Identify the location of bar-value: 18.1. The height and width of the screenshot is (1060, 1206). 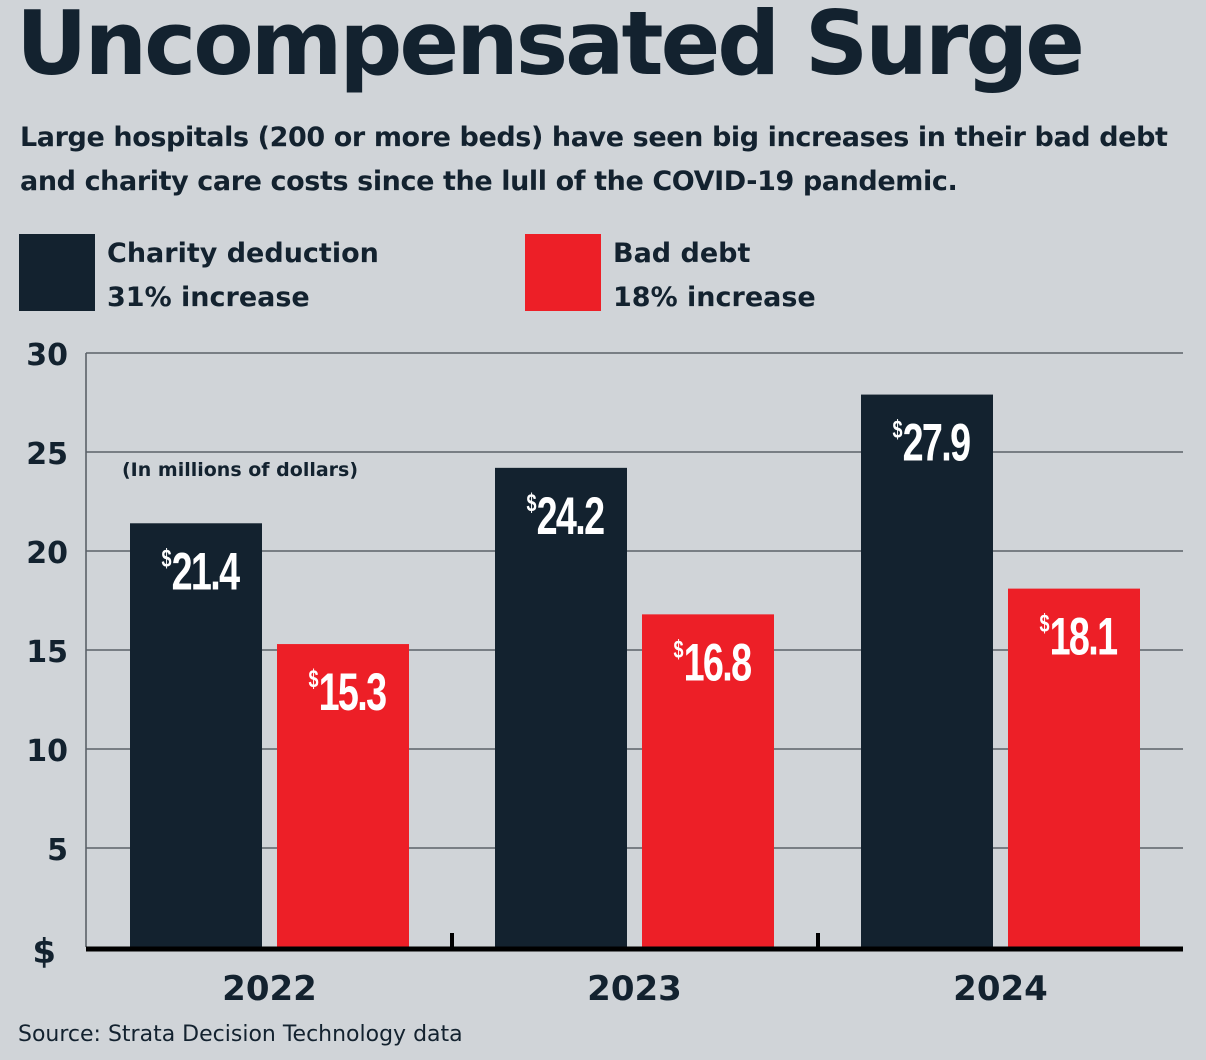
(1084, 636).